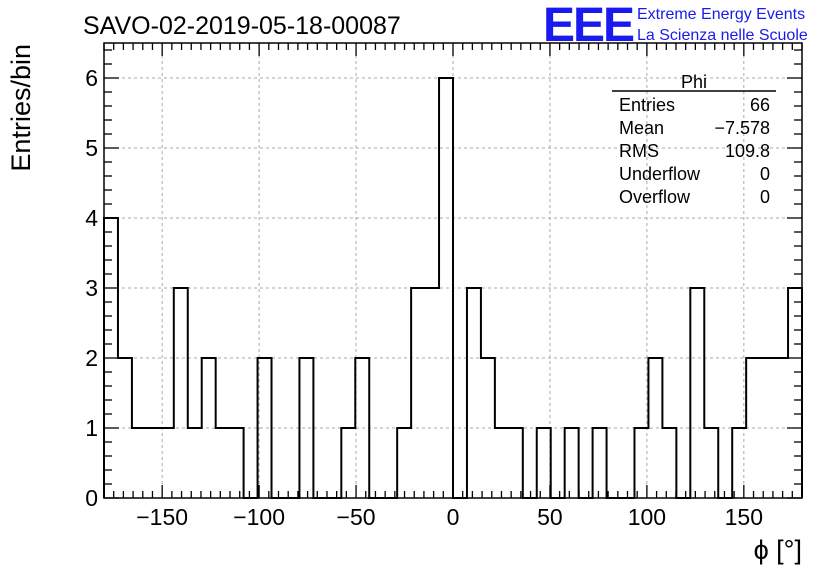 The image size is (836, 572). What do you see at coordinates (91, 358) in the screenshot?
I see `y-tick-label: 2` at bounding box center [91, 358].